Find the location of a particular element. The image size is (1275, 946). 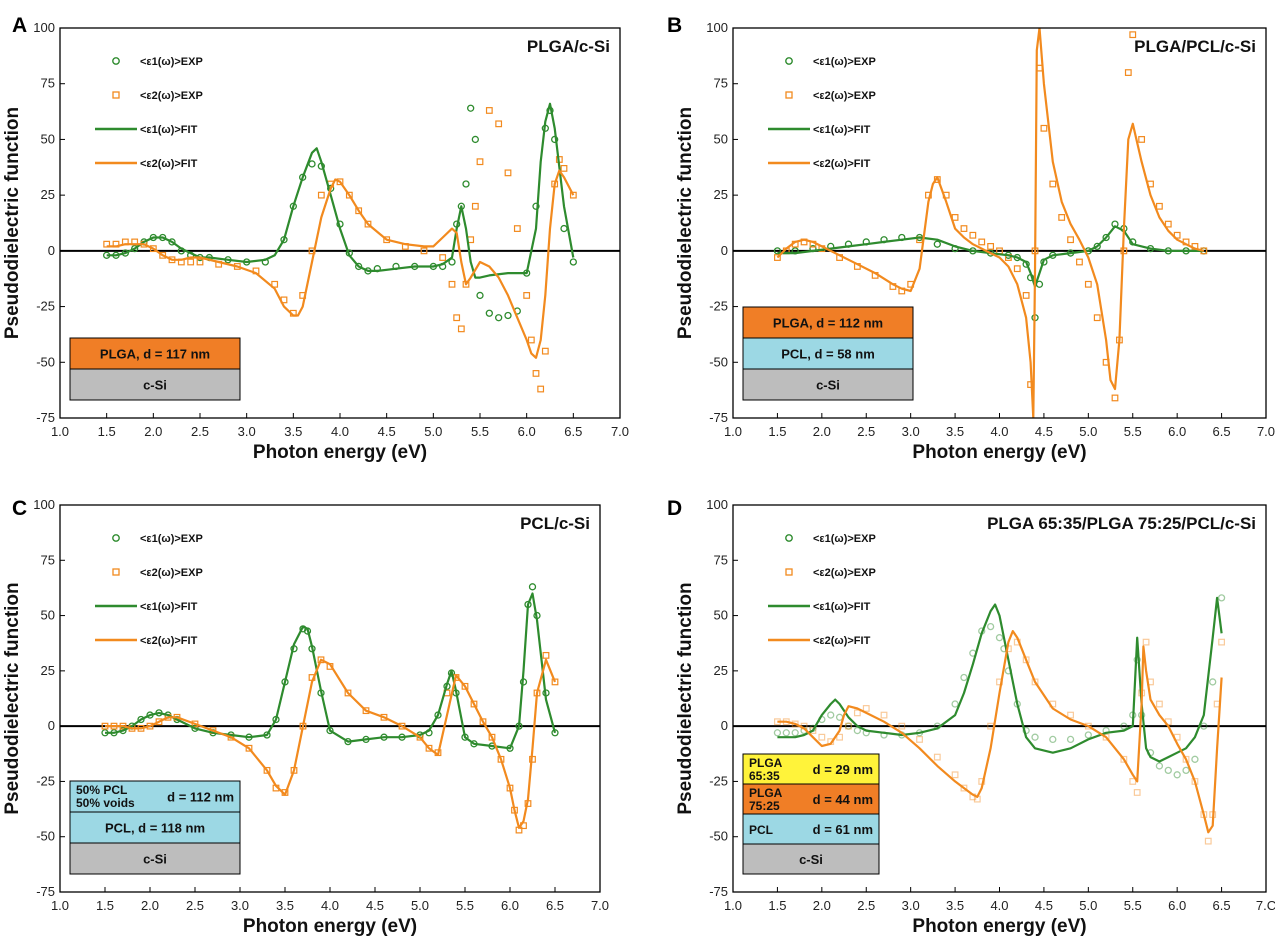

x-tick-label: 1.5 is located at coordinates (777, 905).